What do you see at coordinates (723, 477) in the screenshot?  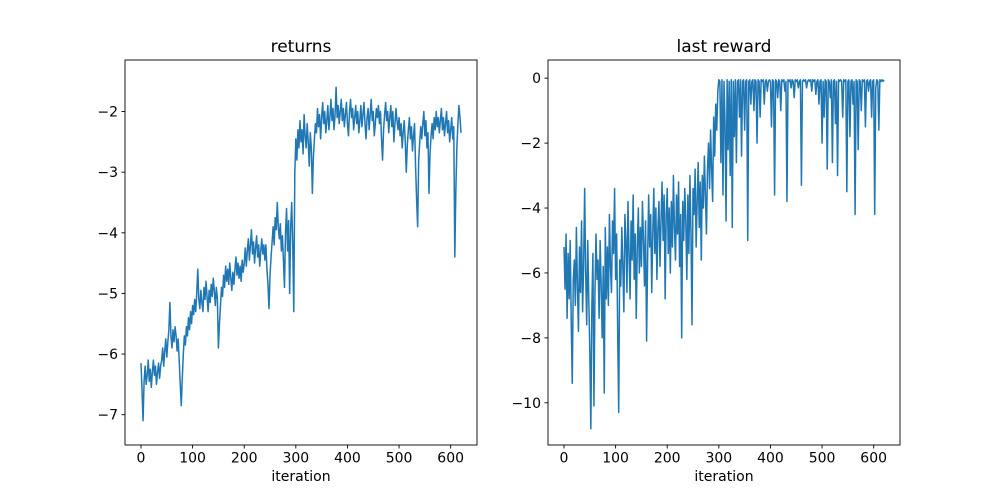 I see `x-axis-label-last-reward: iteration` at bounding box center [723, 477].